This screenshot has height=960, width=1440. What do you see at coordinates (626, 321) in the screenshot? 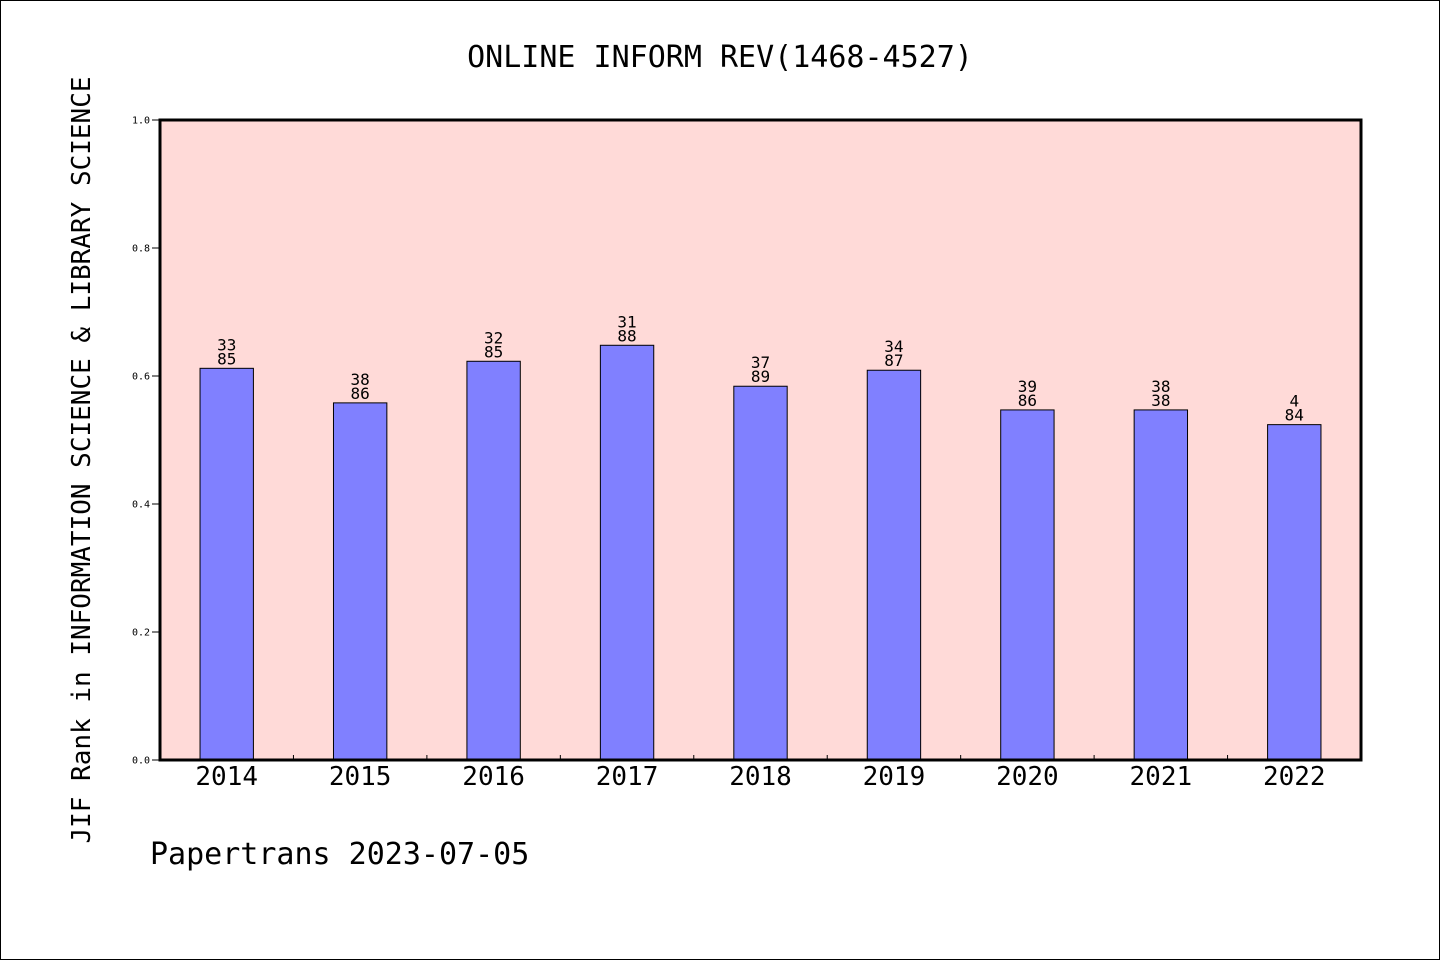
I see `bar-label-rank-2017: 31` at bounding box center [626, 321].